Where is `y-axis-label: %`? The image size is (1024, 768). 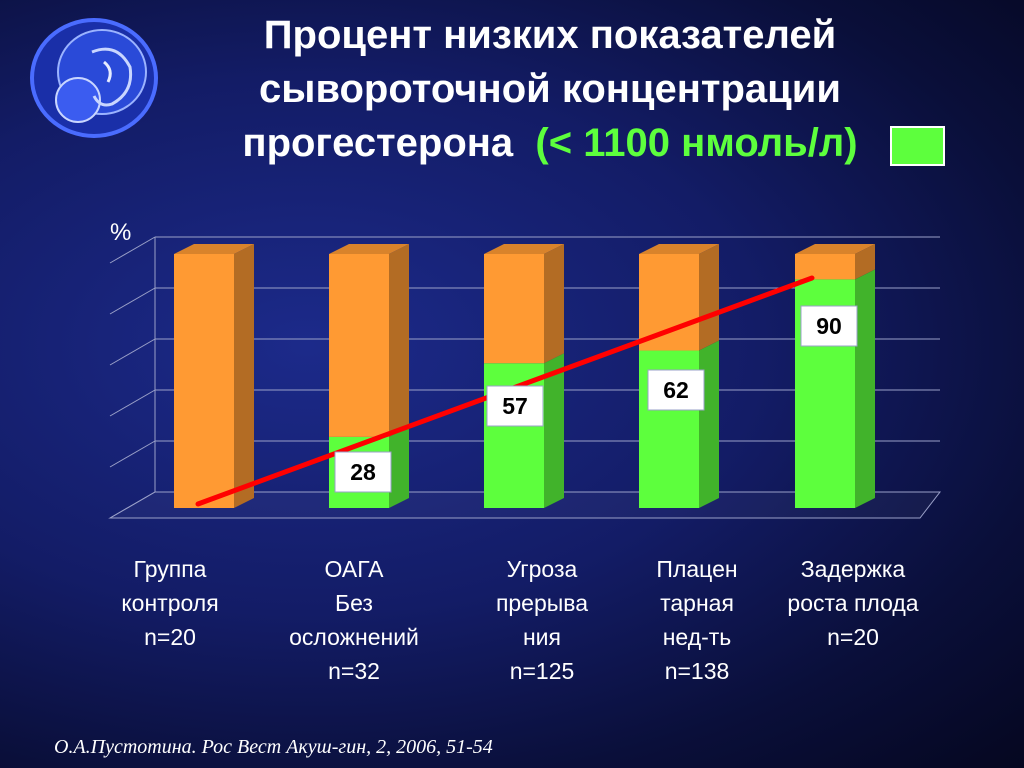 y-axis-label: % is located at coordinates (120, 232).